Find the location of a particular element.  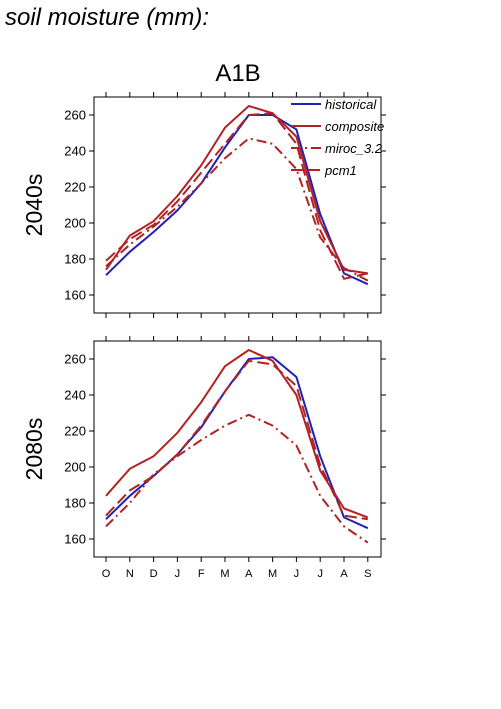

x-tick-label: N is located at coordinates (130, 574).